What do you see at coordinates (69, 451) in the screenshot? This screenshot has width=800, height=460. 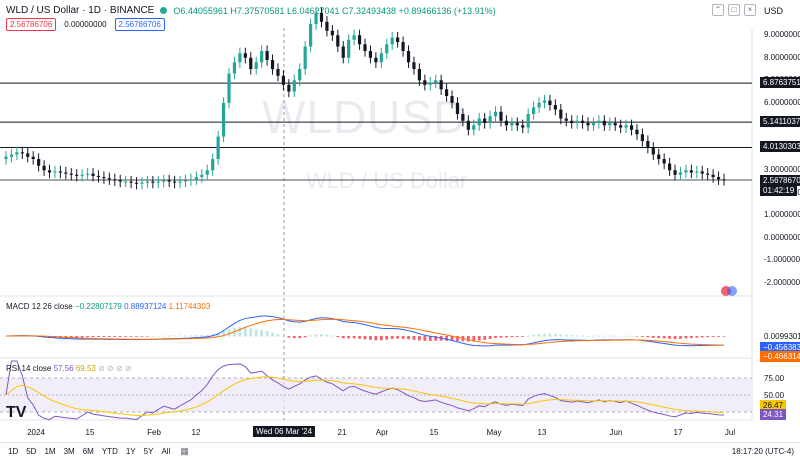 I see `timeframe-button-3m: 3M` at bounding box center [69, 451].